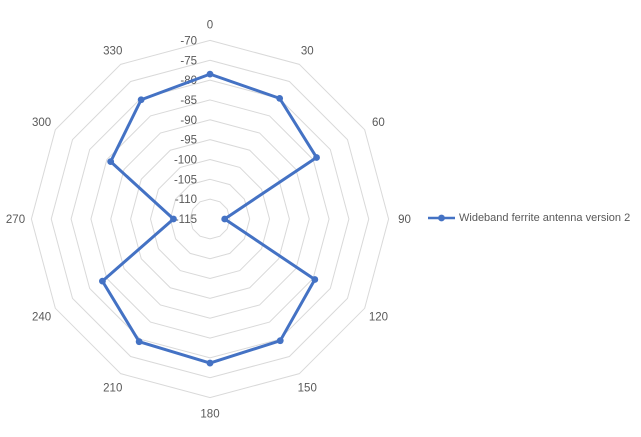 The width and height of the screenshot is (641, 437). What do you see at coordinates (545, 217) in the screenshot?
I see `legend-label: Wideband ferrite antenna version 2` at bounding box center [545, 217].